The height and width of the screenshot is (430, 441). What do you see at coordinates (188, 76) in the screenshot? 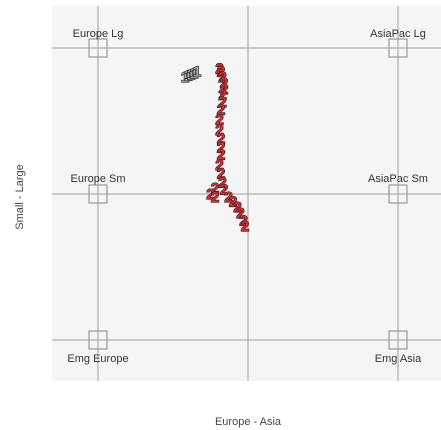
I see `point-0-1: 1` at bounding box center [188, 76].